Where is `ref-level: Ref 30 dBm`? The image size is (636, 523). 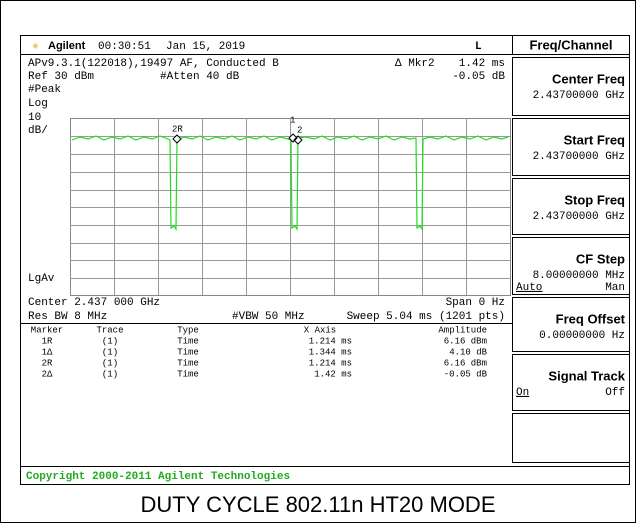
ref-level: Ref 30 dBm is located at coordinates (61, 77).